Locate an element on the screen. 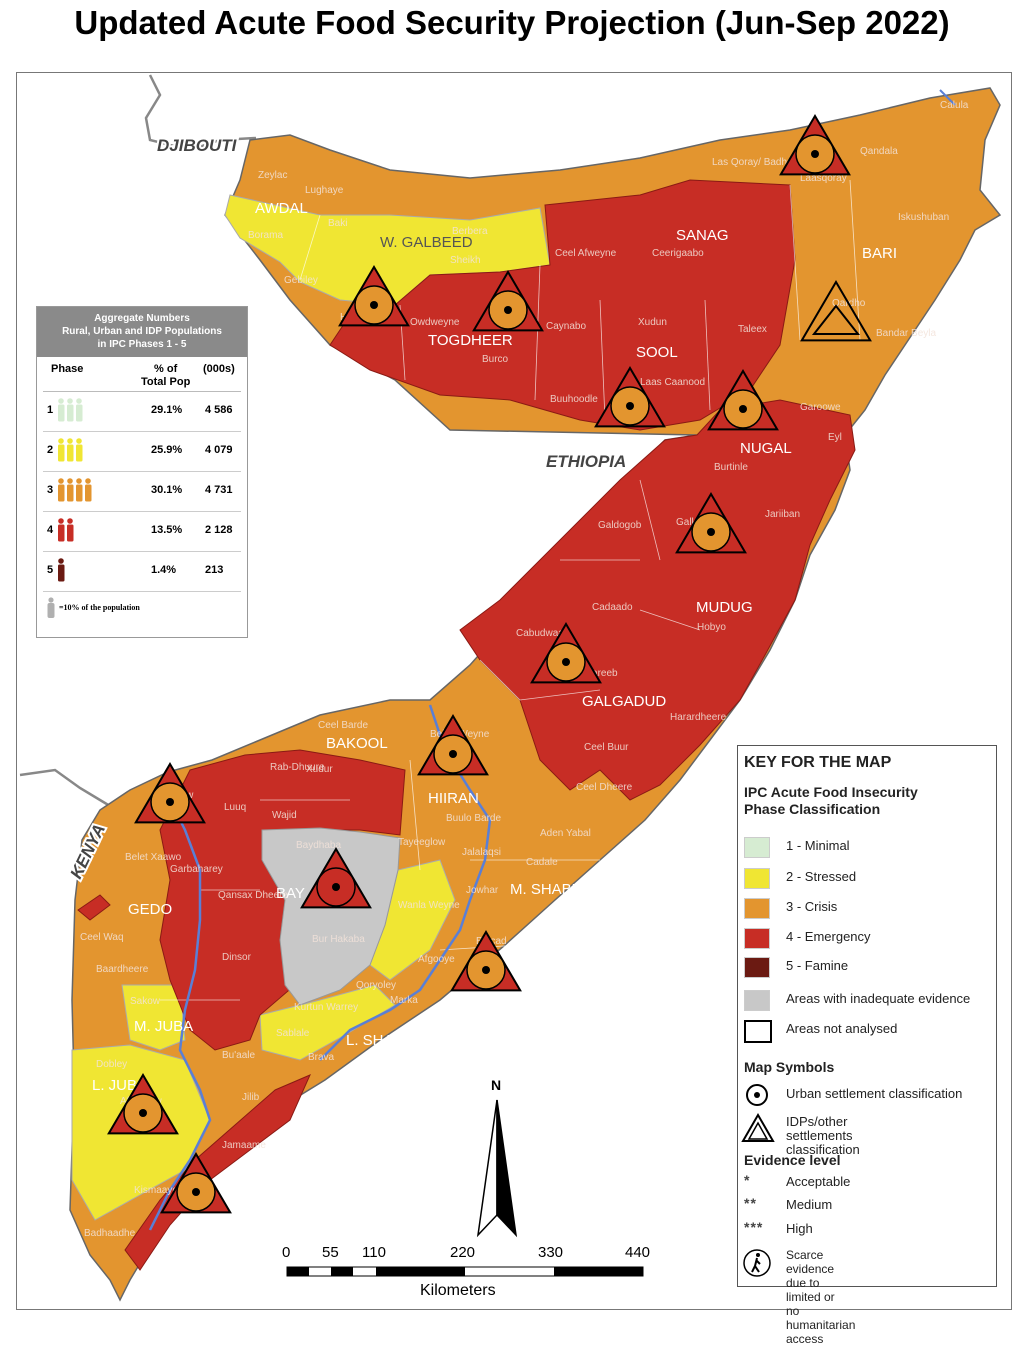 The height and width of the screenshot is (1346, 1024). district-label: Brava is located at coordinates (321, 1057).